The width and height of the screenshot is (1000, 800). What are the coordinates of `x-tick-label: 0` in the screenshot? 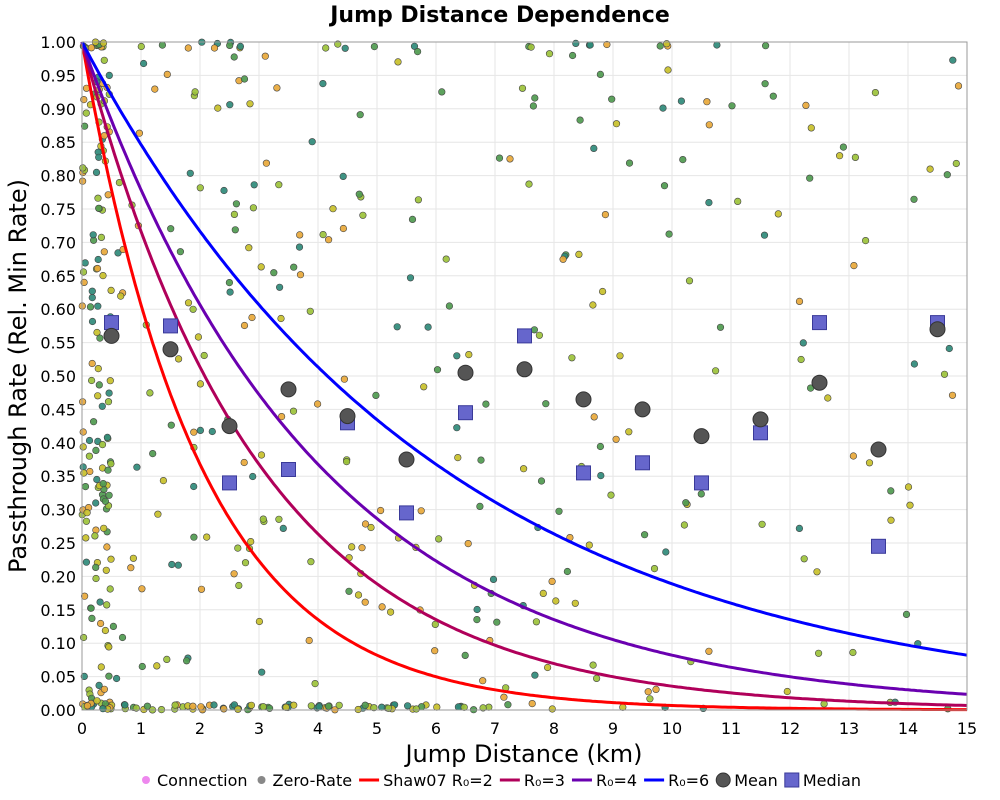 It's located at (82, 728).